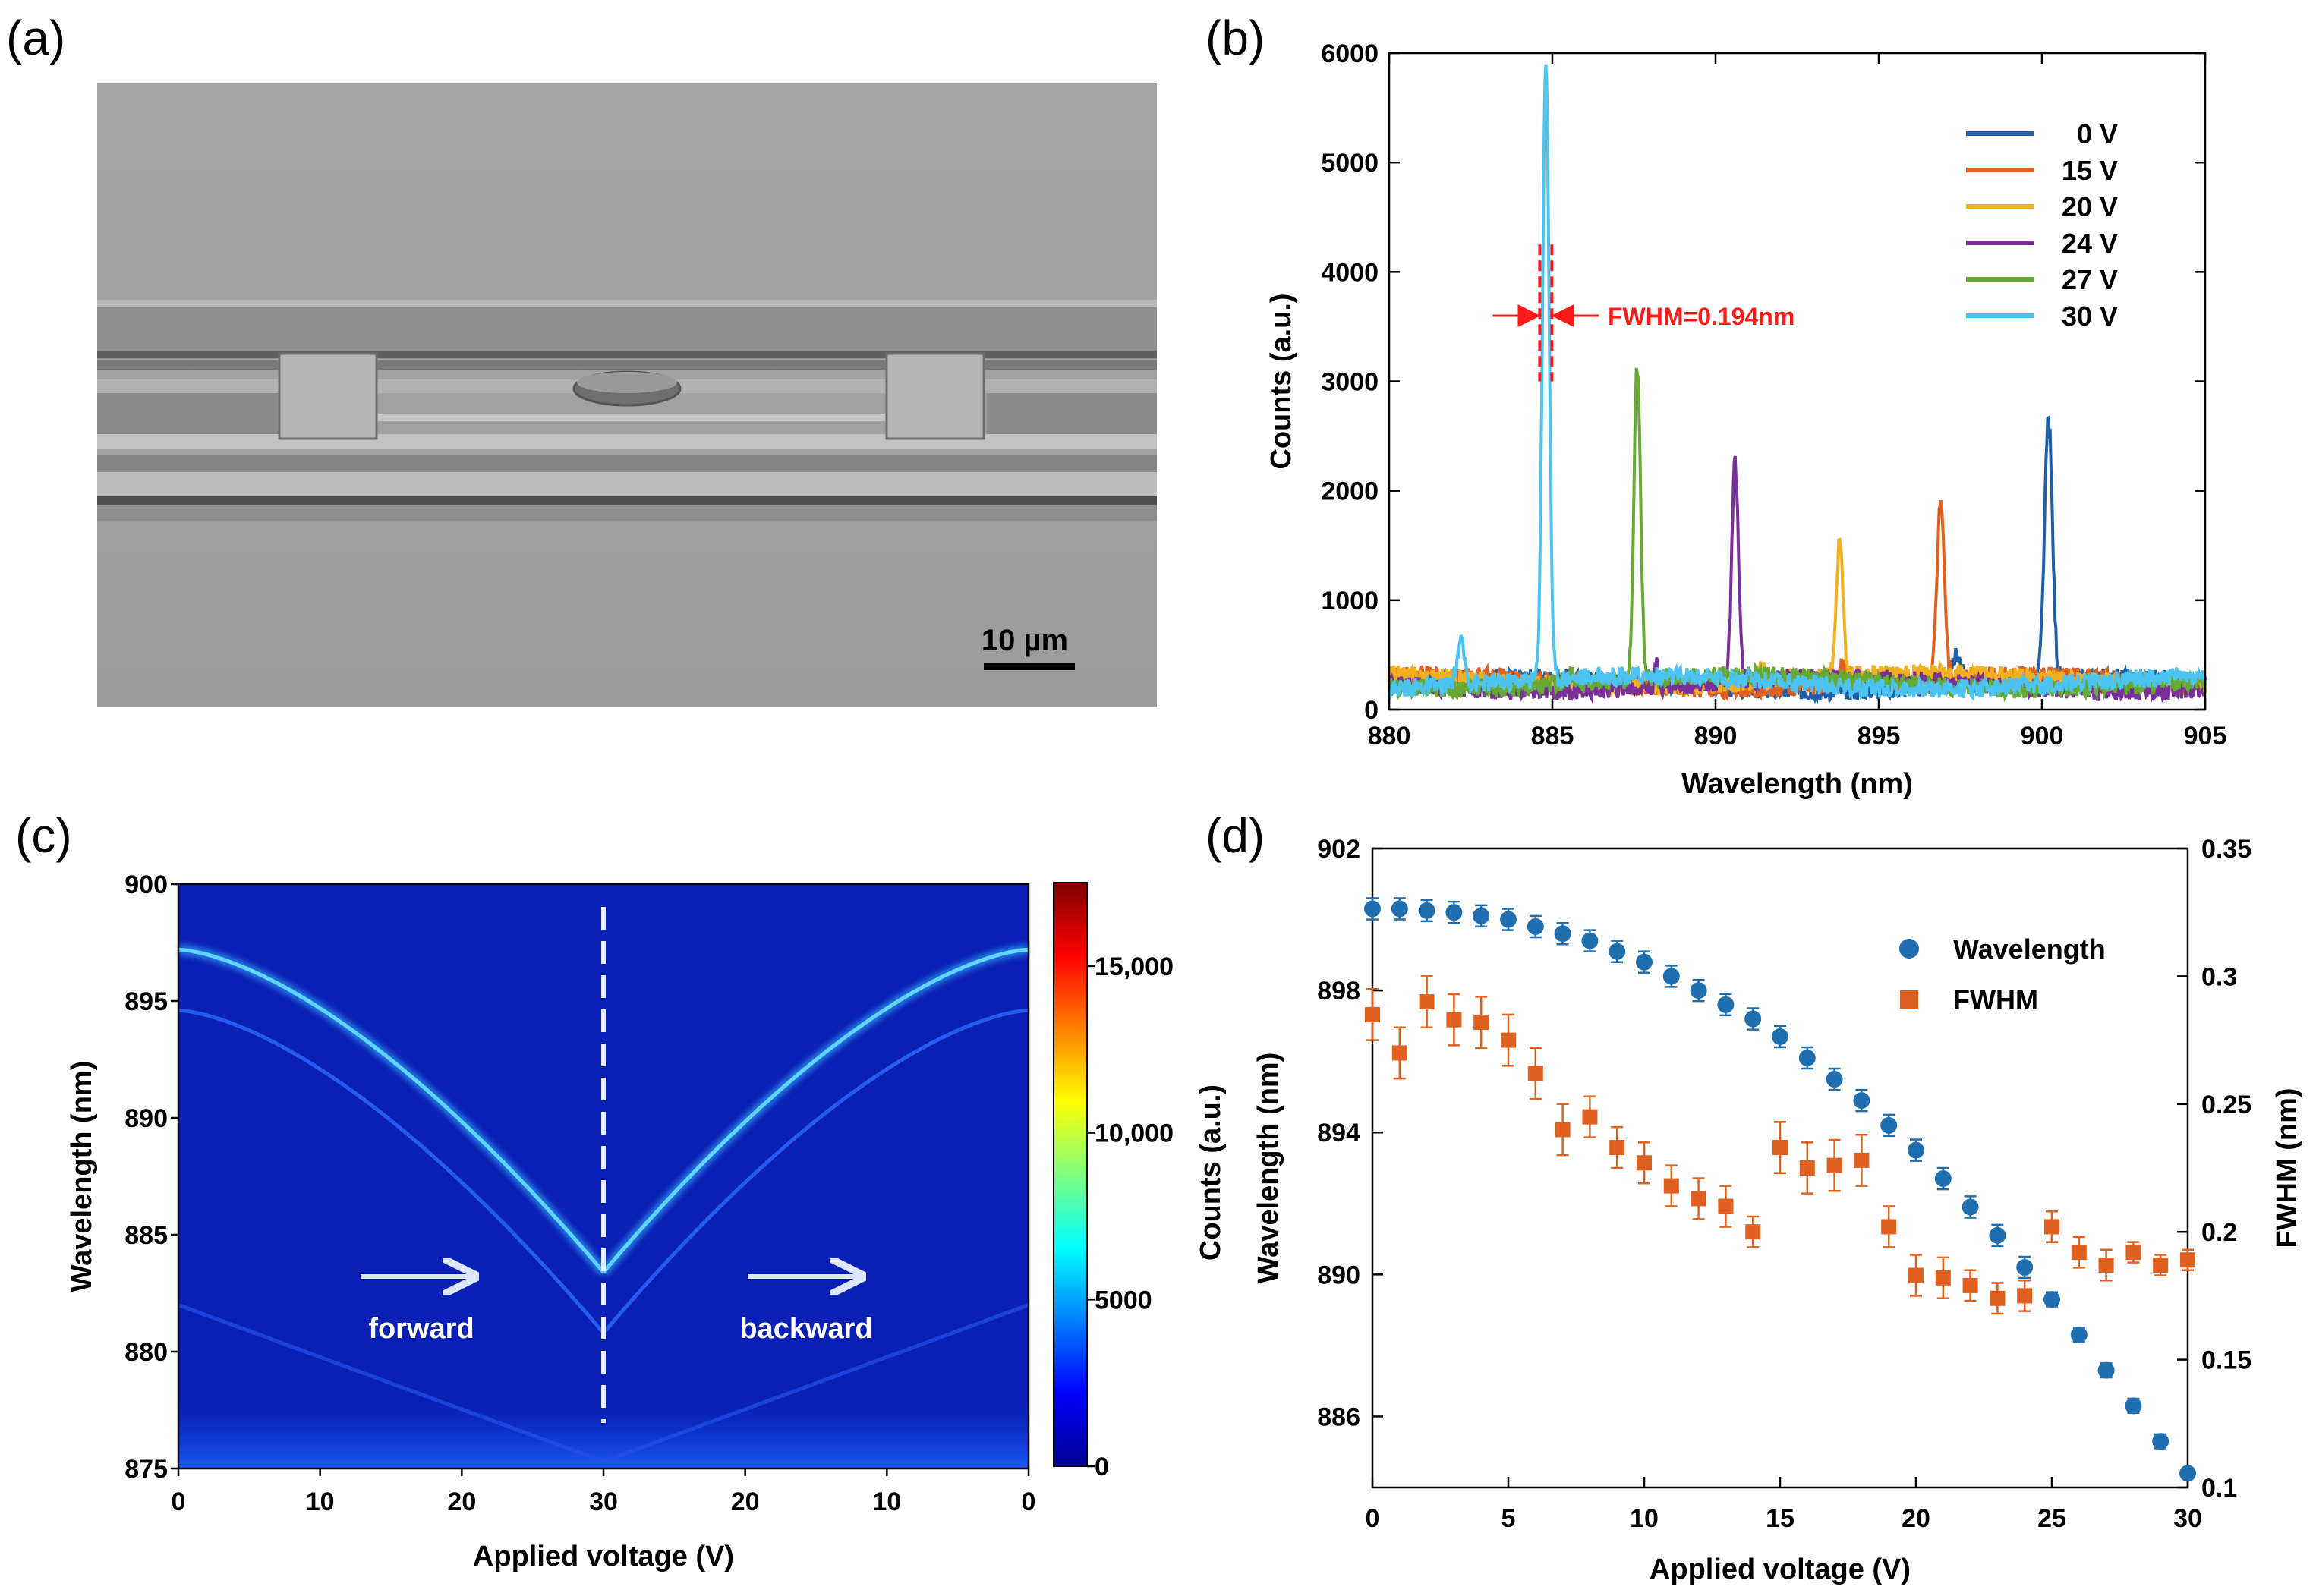 The image size is (2316, 1596). I want to click on y-axis-label: Counts (a.u.), so click(1281, 381).